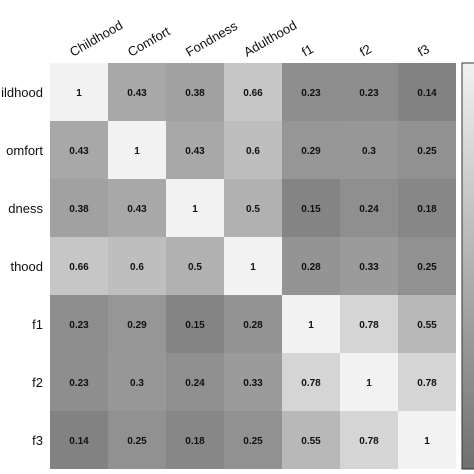 The image size is (474, 474). Describe the element at coordinates (423, 50) in the screenshot. I see `column-label: f3` at that location.